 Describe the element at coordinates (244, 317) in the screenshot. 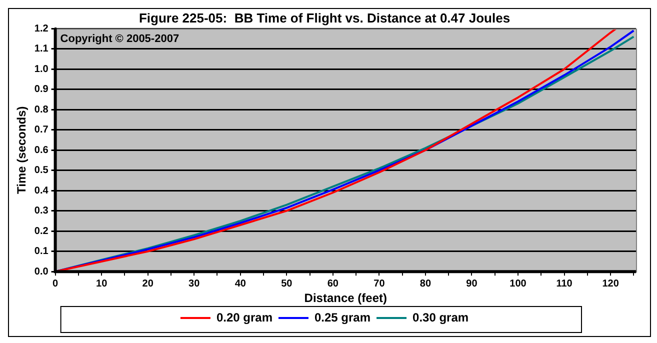

I see `legend-label: 0.20 gram` at that location.